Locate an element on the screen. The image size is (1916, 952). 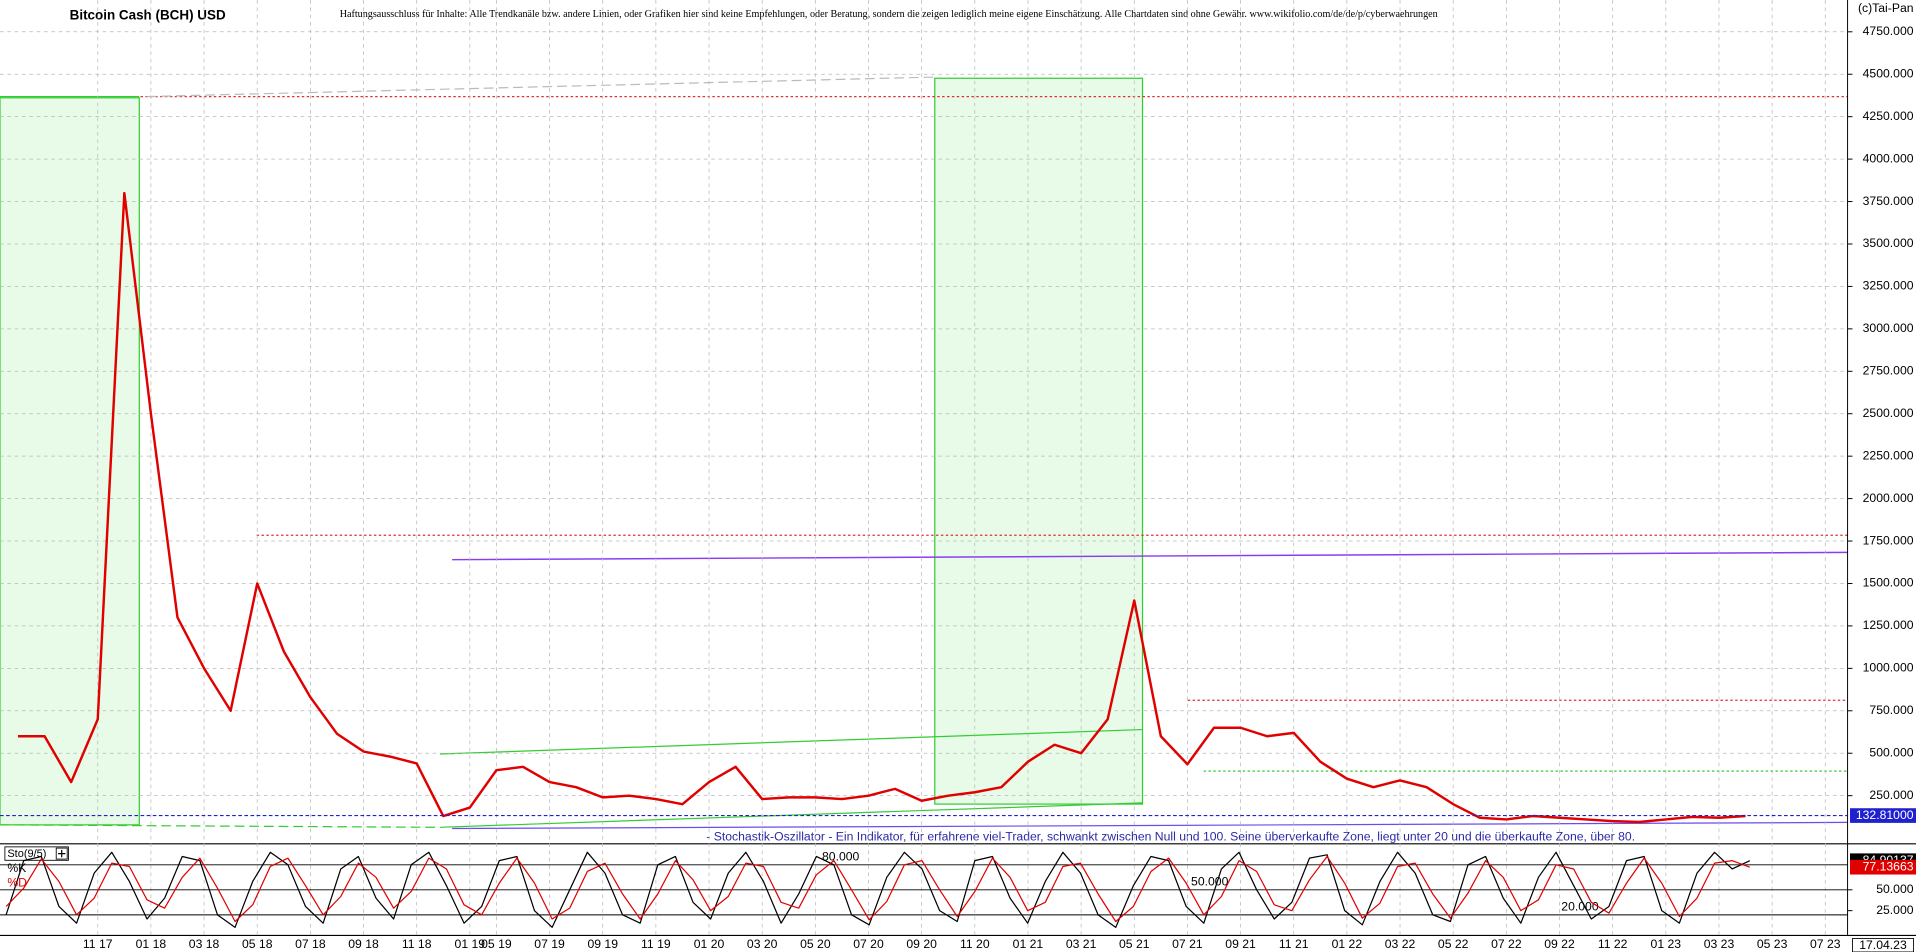
y-tick-label: 2000.000 is located at coordinates (1888, 498).